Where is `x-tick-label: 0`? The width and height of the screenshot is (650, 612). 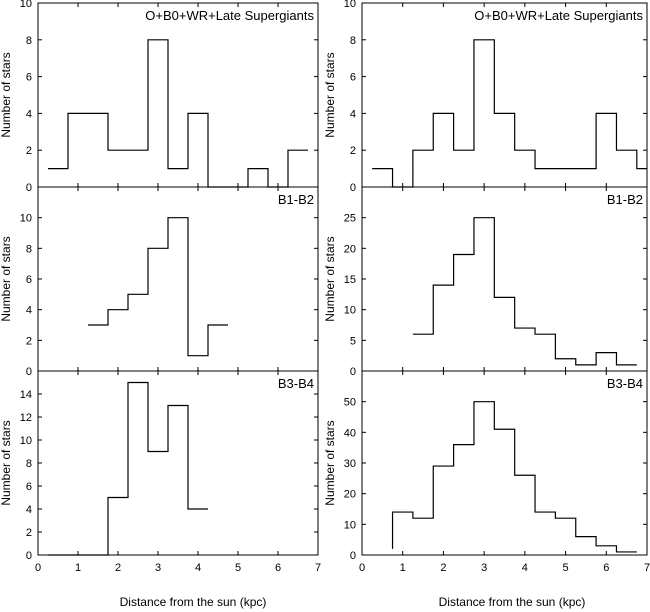 x-tick-label: 0 is located at coordinates (38, 568).